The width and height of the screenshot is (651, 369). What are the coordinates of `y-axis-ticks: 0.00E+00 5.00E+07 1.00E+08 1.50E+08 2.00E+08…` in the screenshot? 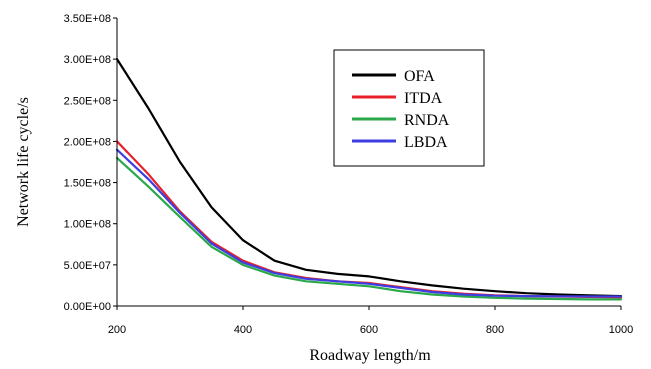 It's located at (90, 163).